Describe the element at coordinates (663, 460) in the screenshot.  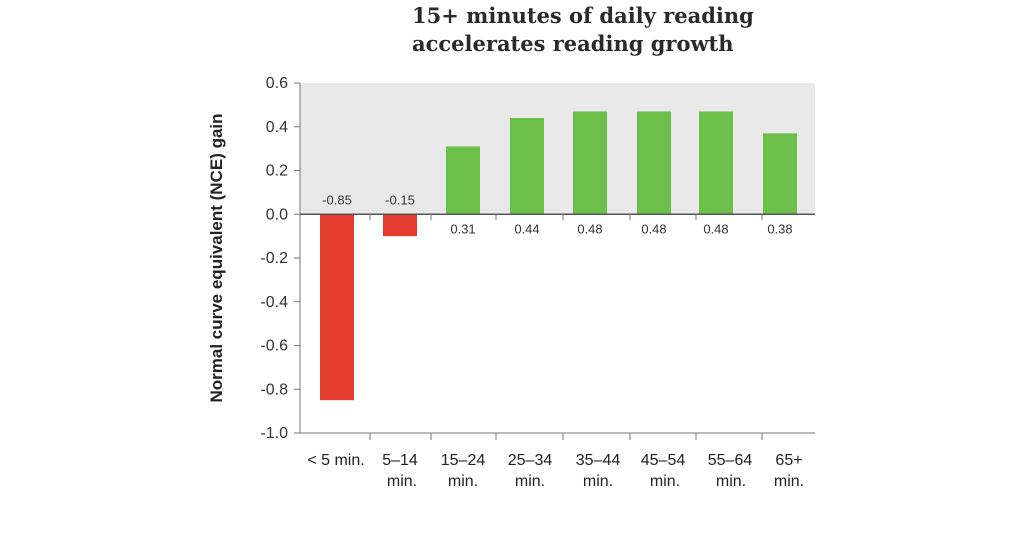
I see `x-tick-label: 45–54` at that location.